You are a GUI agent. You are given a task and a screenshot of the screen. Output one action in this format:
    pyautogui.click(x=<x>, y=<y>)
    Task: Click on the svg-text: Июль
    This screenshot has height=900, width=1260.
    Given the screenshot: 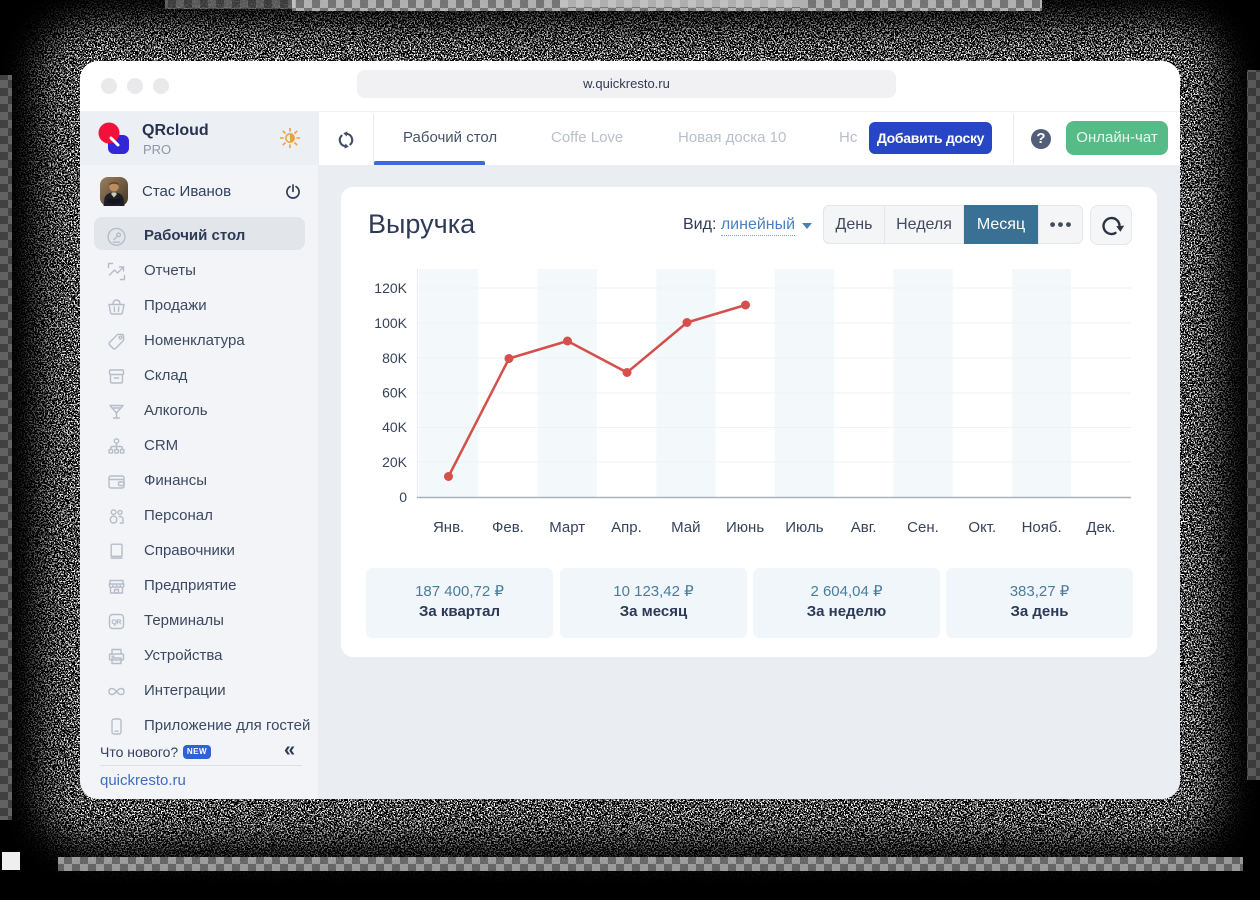 What is the action you would take?
    pyautogui.click(x=804, y=527)
    